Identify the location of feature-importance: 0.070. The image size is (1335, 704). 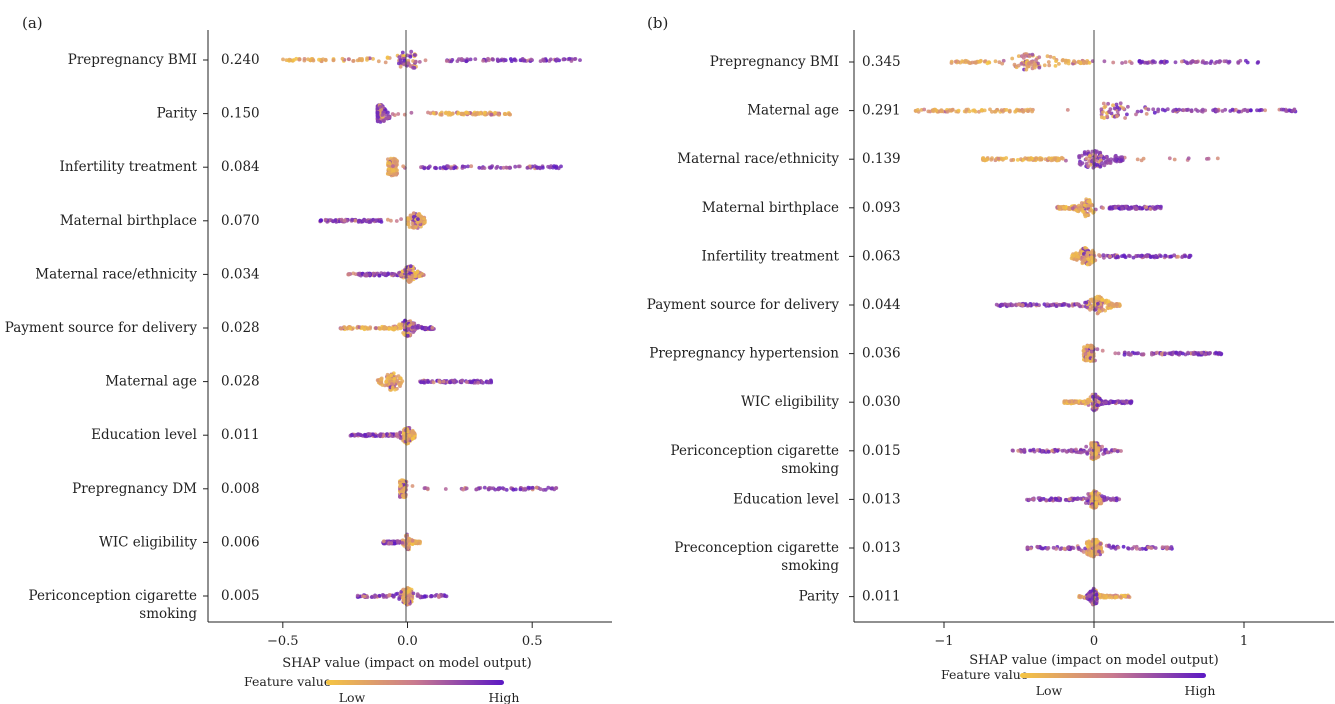
(240, 221).